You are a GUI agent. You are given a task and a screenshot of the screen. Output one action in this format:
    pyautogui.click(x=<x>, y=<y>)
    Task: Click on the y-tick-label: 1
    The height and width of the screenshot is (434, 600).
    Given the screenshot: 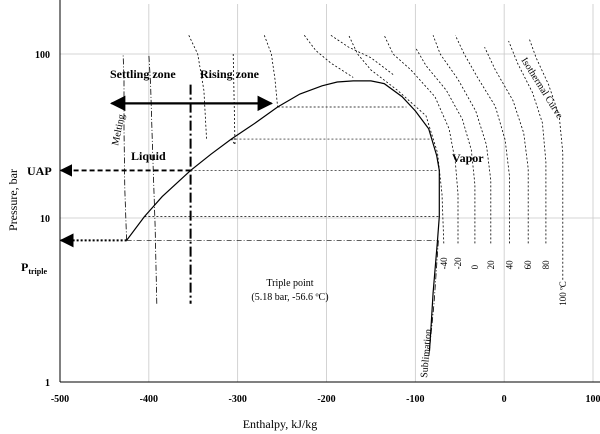 What is the action you would take?
    pyautogui.click(x=47, y=383)
    